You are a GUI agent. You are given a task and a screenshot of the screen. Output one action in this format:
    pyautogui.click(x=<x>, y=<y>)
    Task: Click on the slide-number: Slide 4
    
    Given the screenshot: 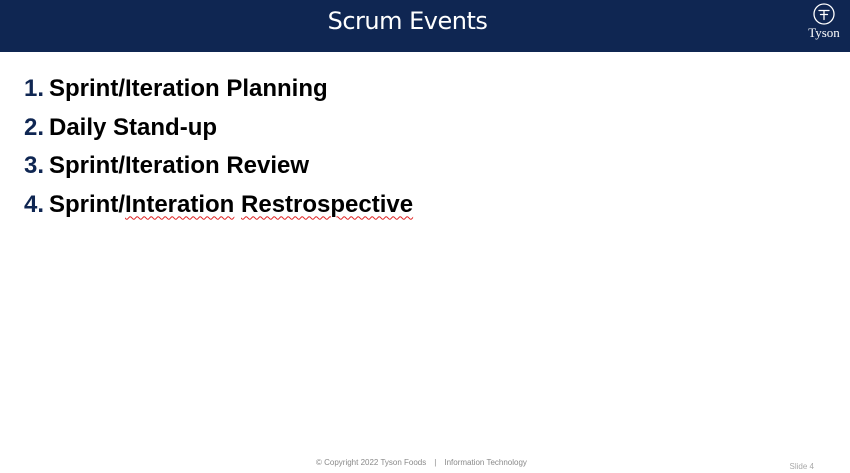 What is the action you would take?
    pyautogui.click(x=802, y=466)
    